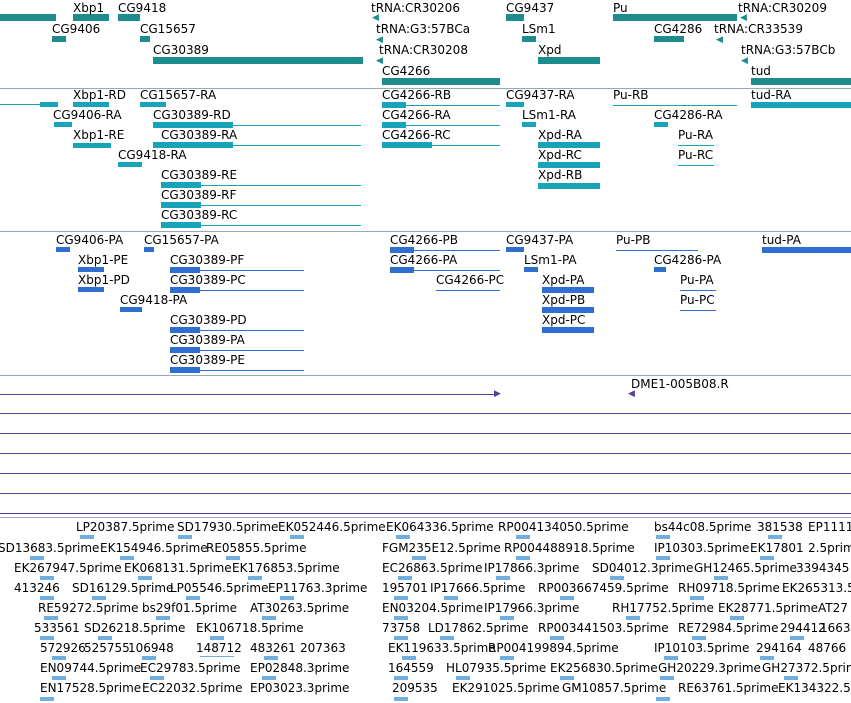 Image resolution: width=851 pixels, height=703 pixels. I want to click on protein-label: CG9418-PA, so click(154, 300).